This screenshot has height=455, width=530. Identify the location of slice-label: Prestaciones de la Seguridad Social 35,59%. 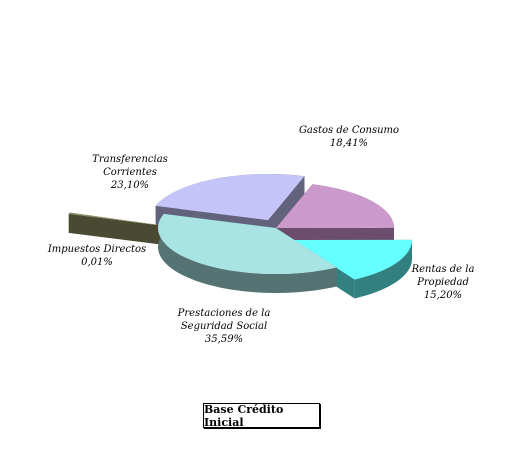
(224, 326).